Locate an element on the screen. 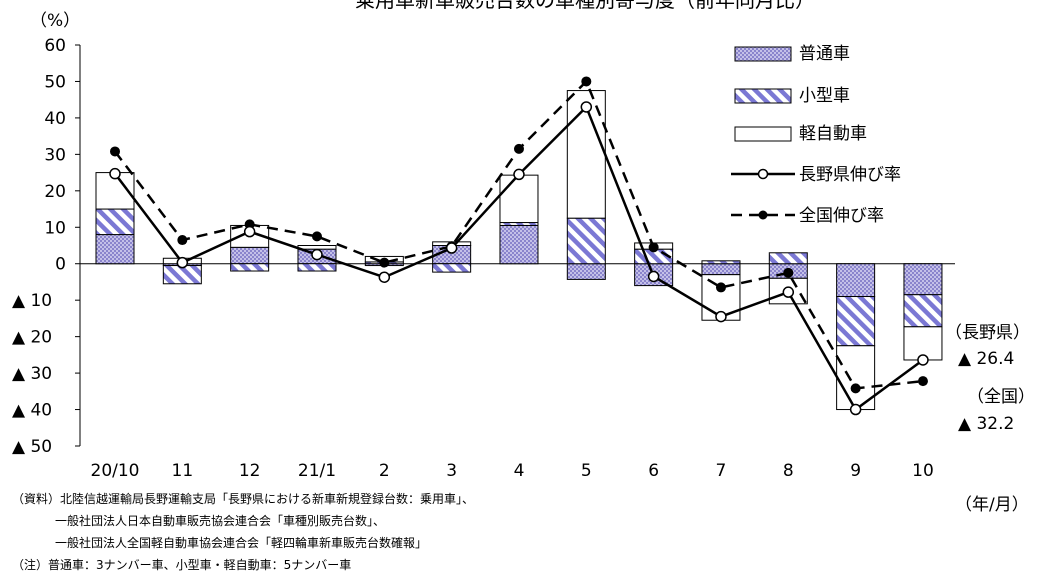 This screenshot has height=577, width=1037. x-tick-label: 21/1 is located at coordinates (317, 471).